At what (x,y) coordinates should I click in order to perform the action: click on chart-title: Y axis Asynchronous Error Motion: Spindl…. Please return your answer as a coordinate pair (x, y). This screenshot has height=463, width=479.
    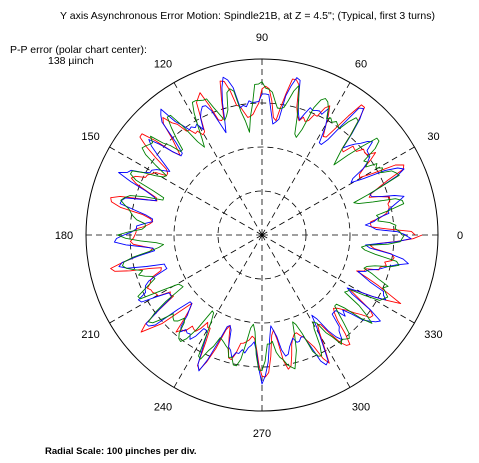
    Looking at the image, I should click on (247, 16).